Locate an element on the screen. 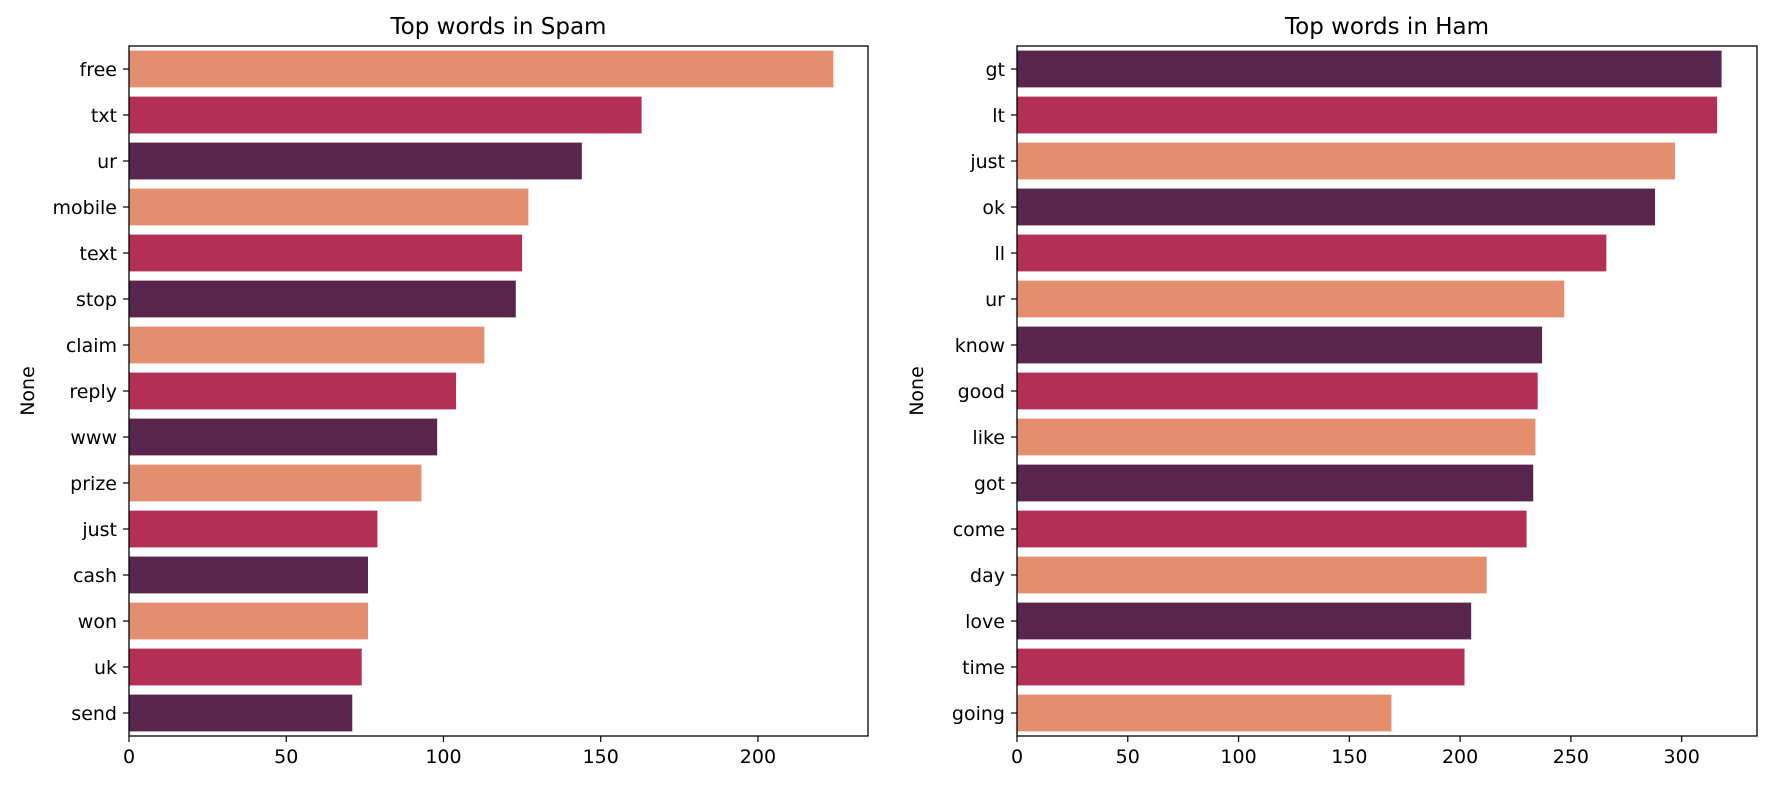 Image resolution: width=1771 pixels, height=789 pixels. bar-reply is located at coordinates (293, 391).